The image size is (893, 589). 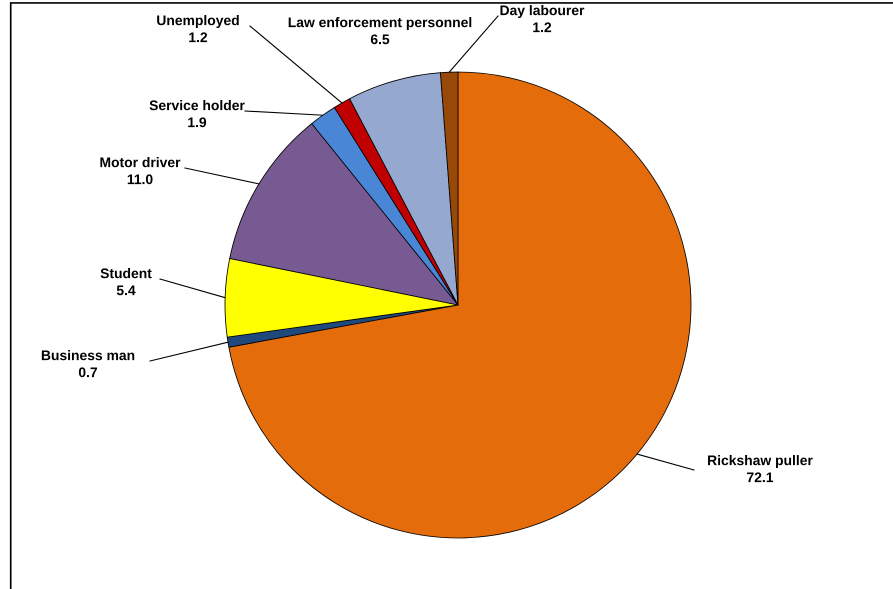 I want to click on slice-label: Rickshaw puller, so click(x=760, y=461).